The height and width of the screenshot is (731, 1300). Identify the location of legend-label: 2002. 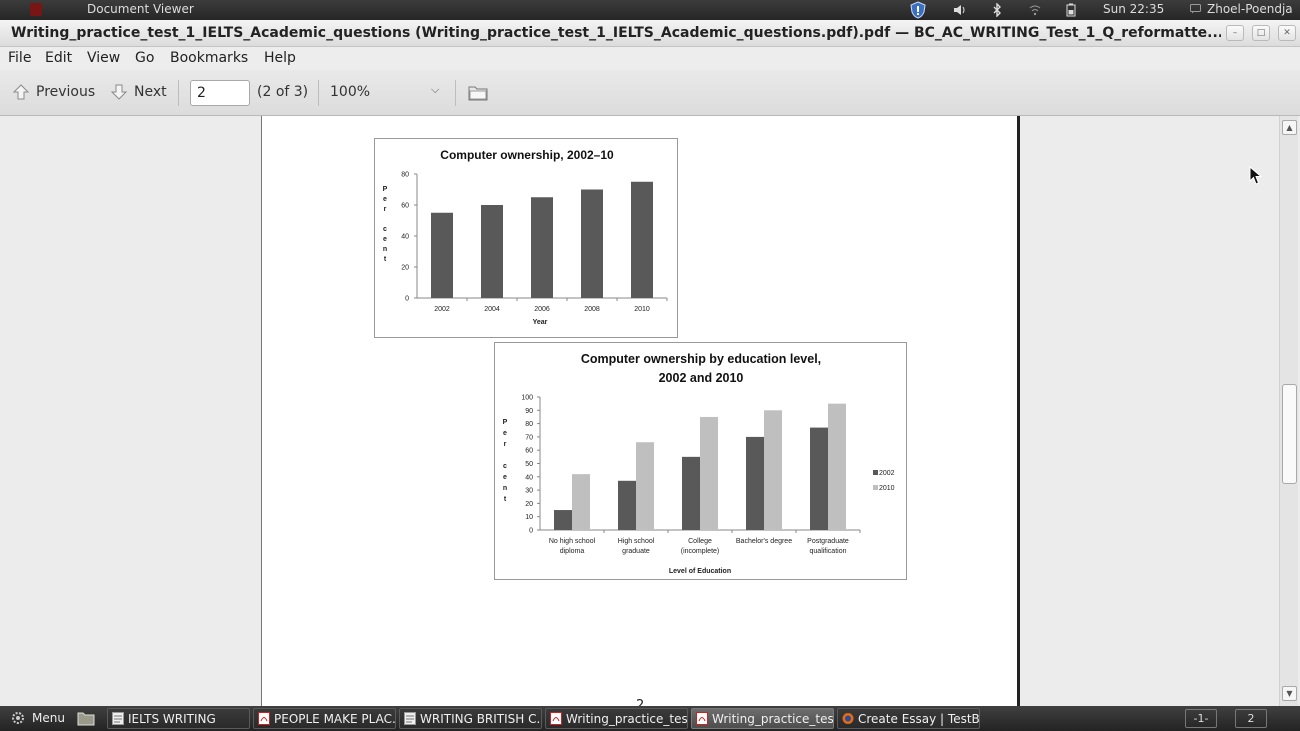
(887, 473).